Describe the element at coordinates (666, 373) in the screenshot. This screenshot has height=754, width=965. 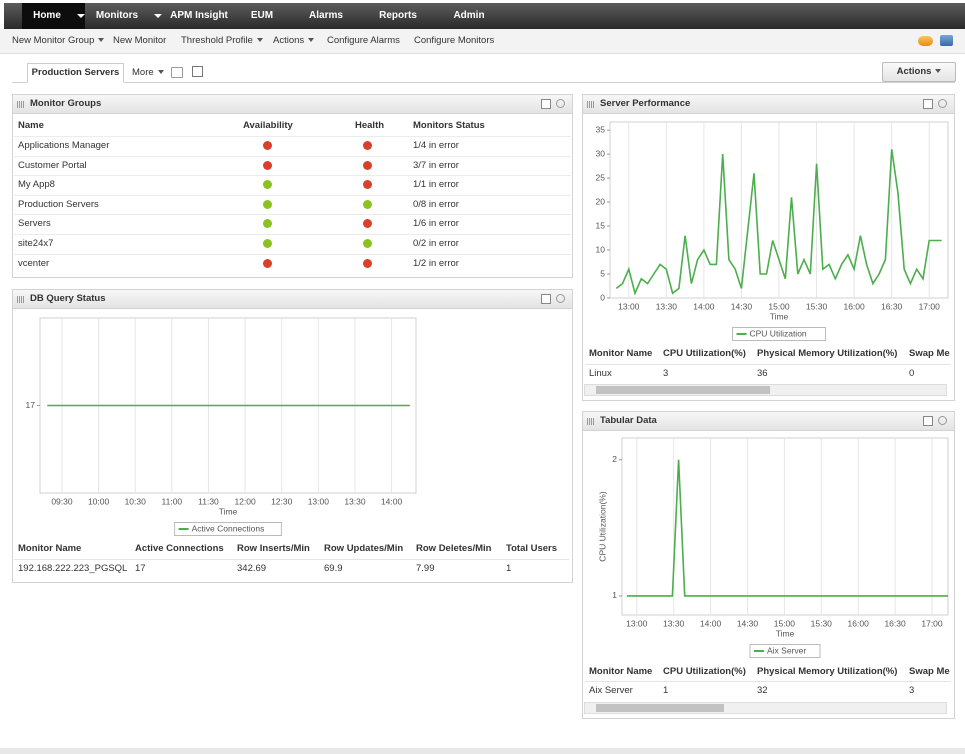
I see `table-cell: 3` at that location.